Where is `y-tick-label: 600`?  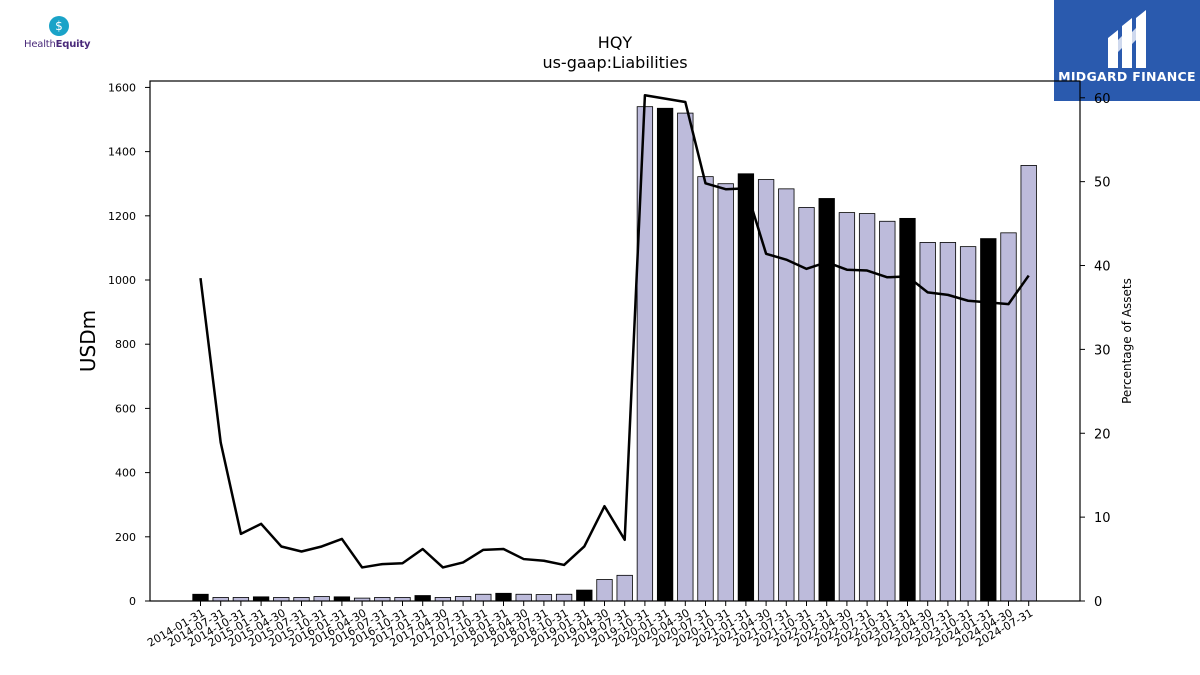
y-tick-label: 600 is located at coordinates (125, 408).